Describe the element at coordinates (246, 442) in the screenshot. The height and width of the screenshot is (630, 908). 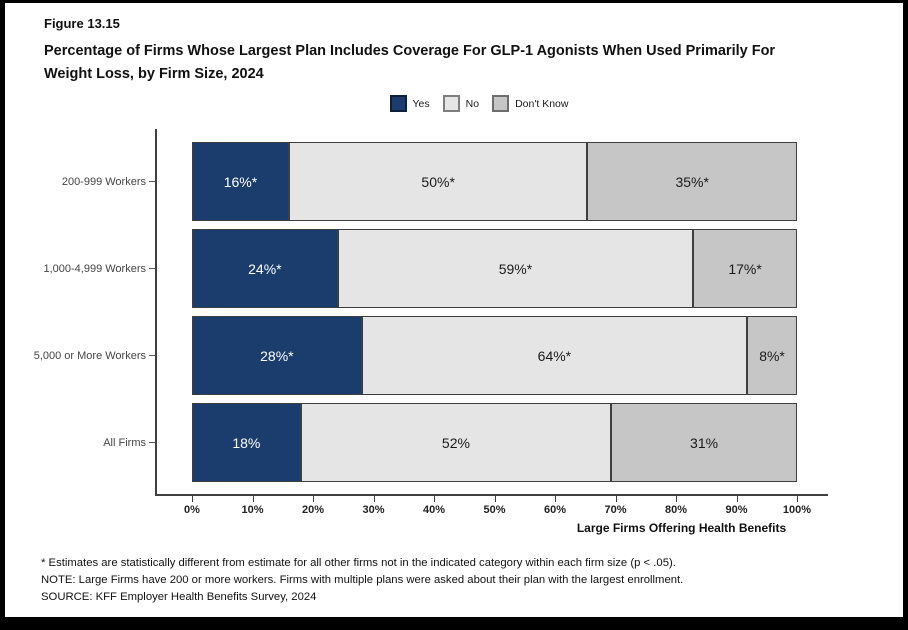
I see `bar-segment: 18%` at that location.